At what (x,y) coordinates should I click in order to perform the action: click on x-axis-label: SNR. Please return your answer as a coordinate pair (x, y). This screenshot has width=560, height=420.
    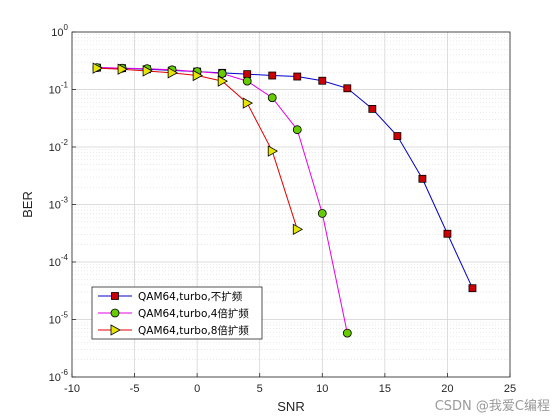
    Looking at the image, I should click on (290, 406).